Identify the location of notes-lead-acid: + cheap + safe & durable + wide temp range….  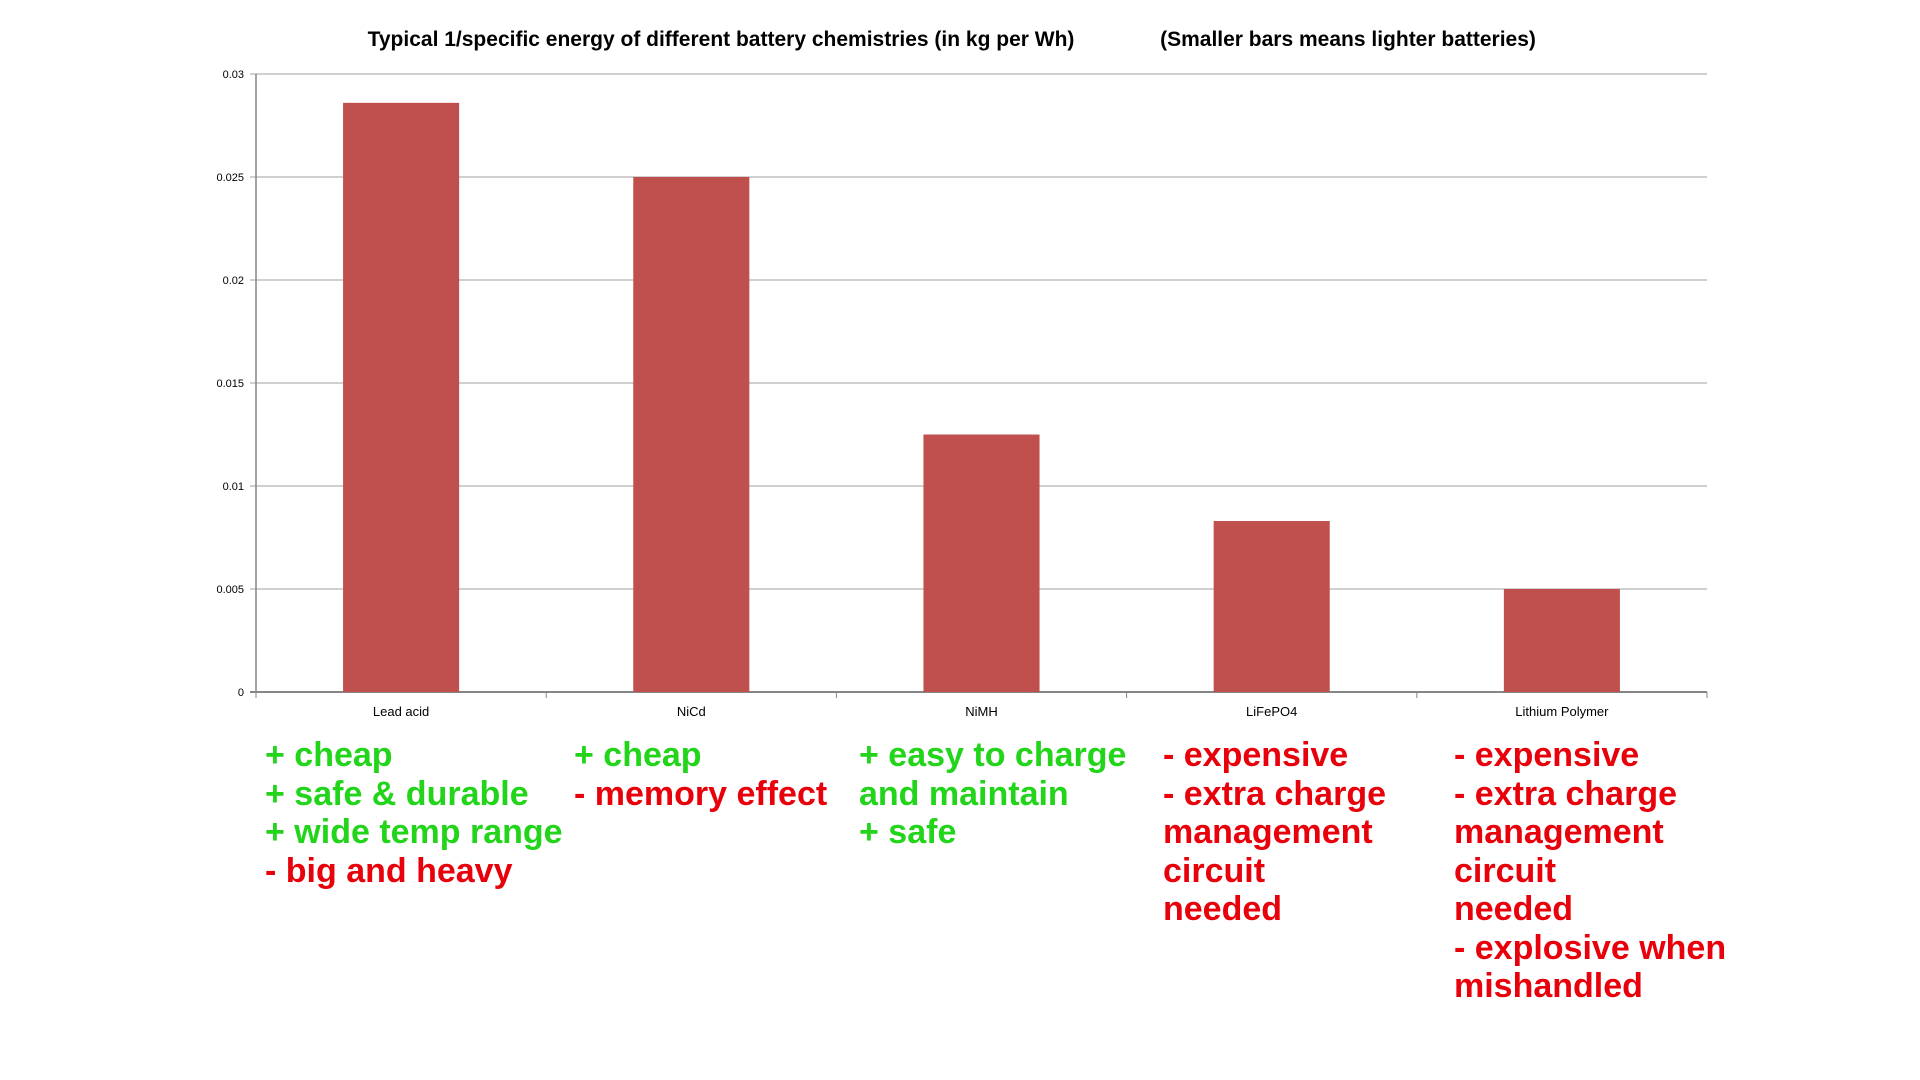
(414, 813).